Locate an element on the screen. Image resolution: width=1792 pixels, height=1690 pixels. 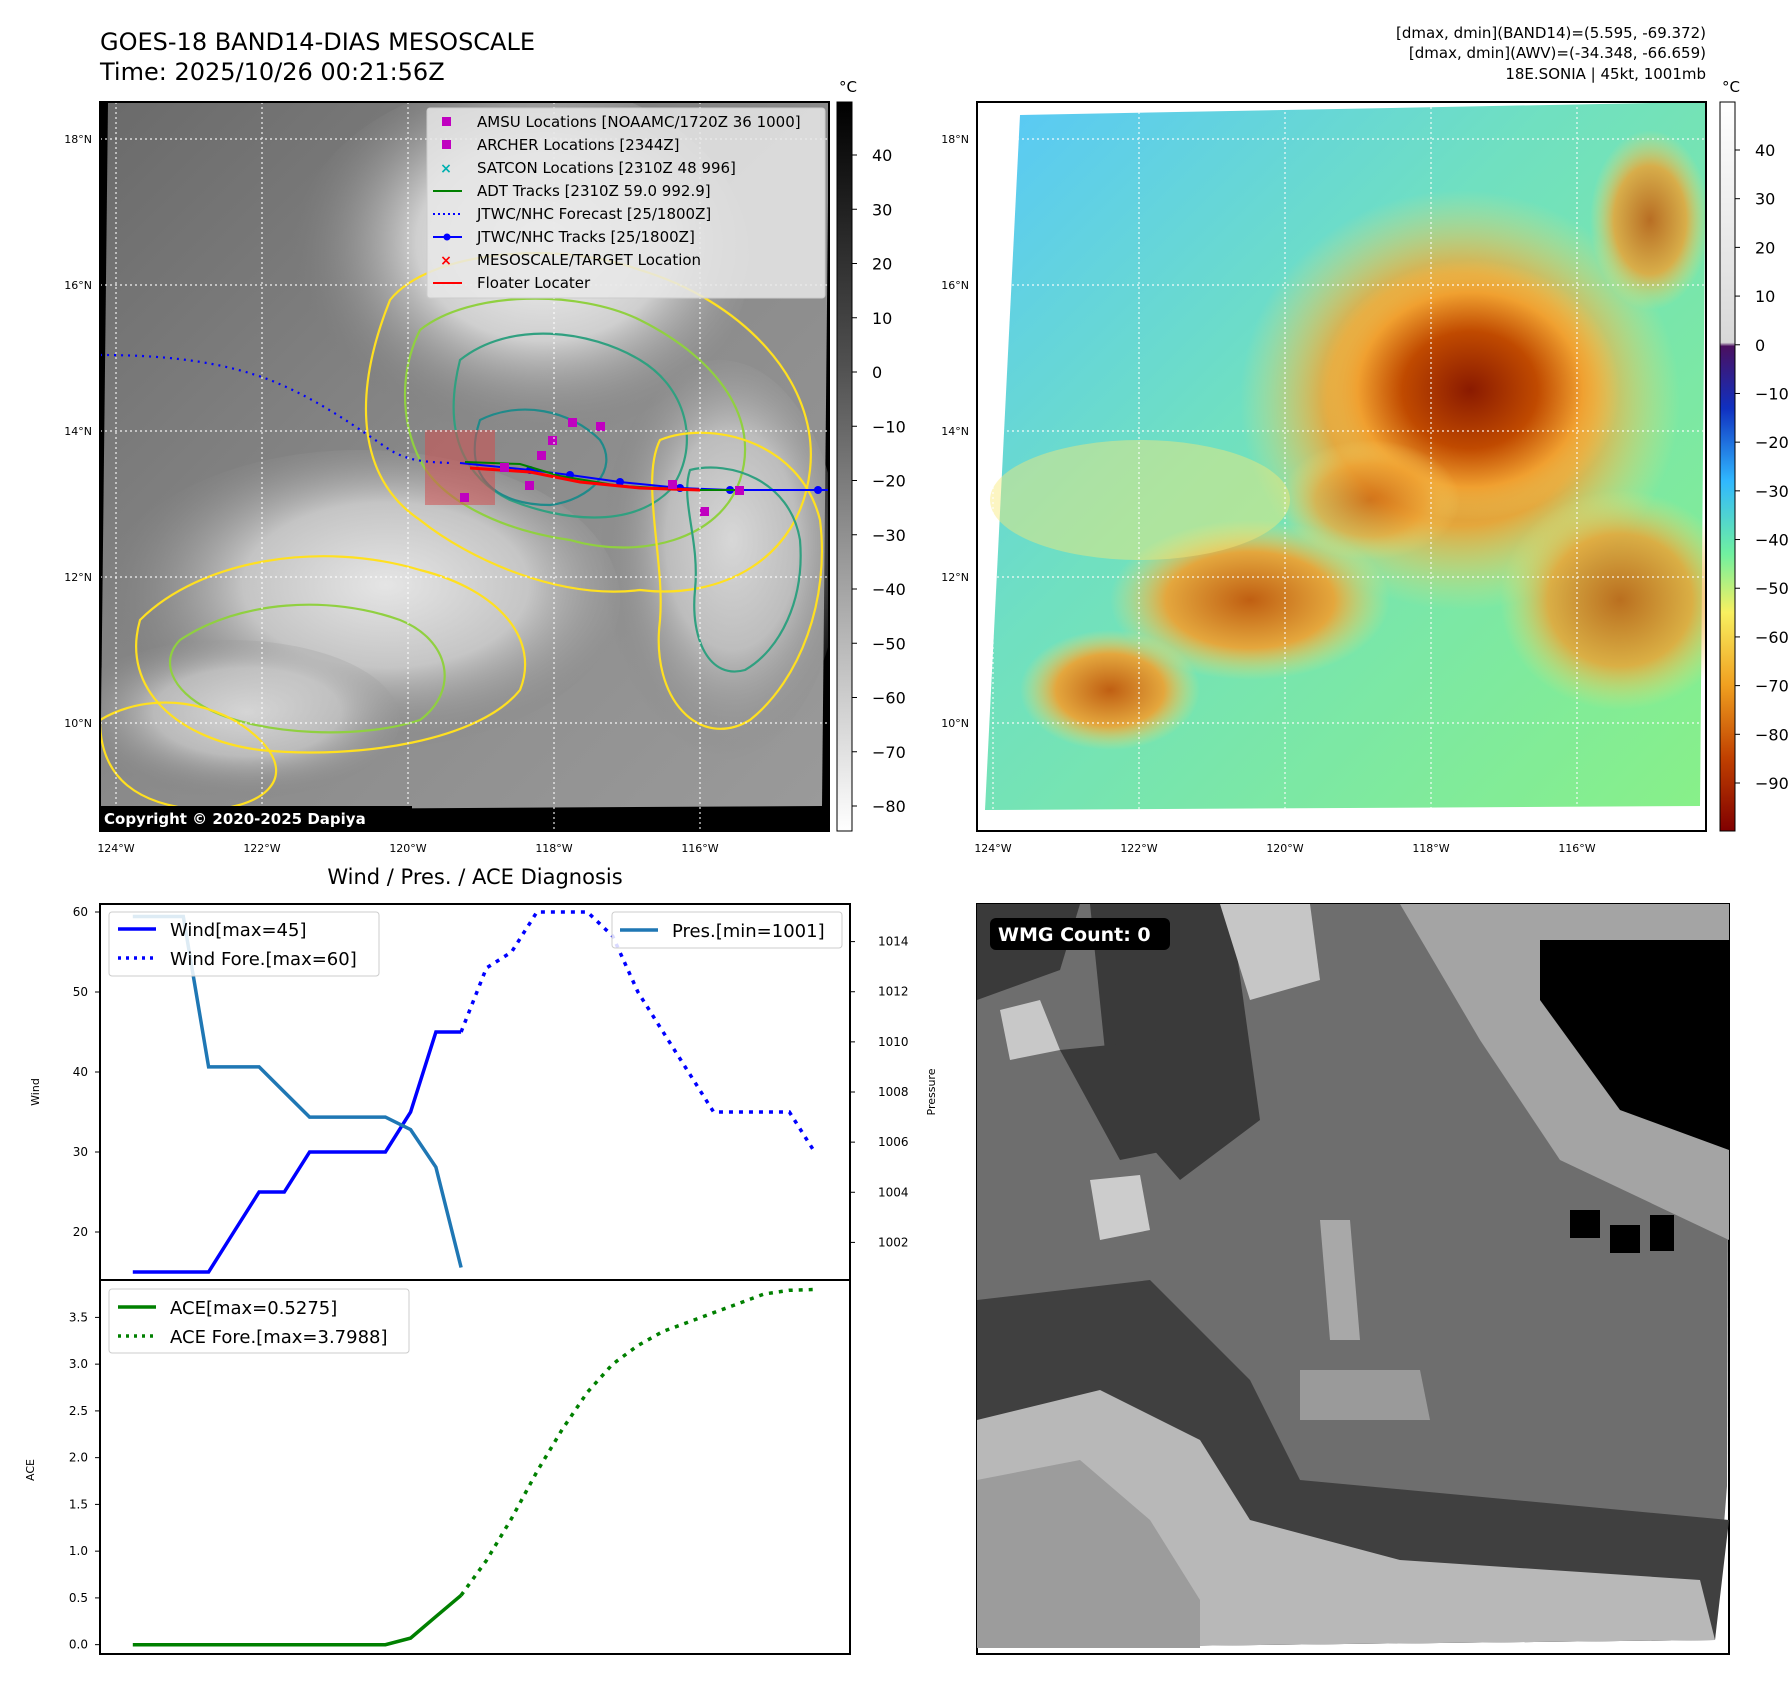
ace-ytick-label: 3.0 is located at coordinates (78, 1364).